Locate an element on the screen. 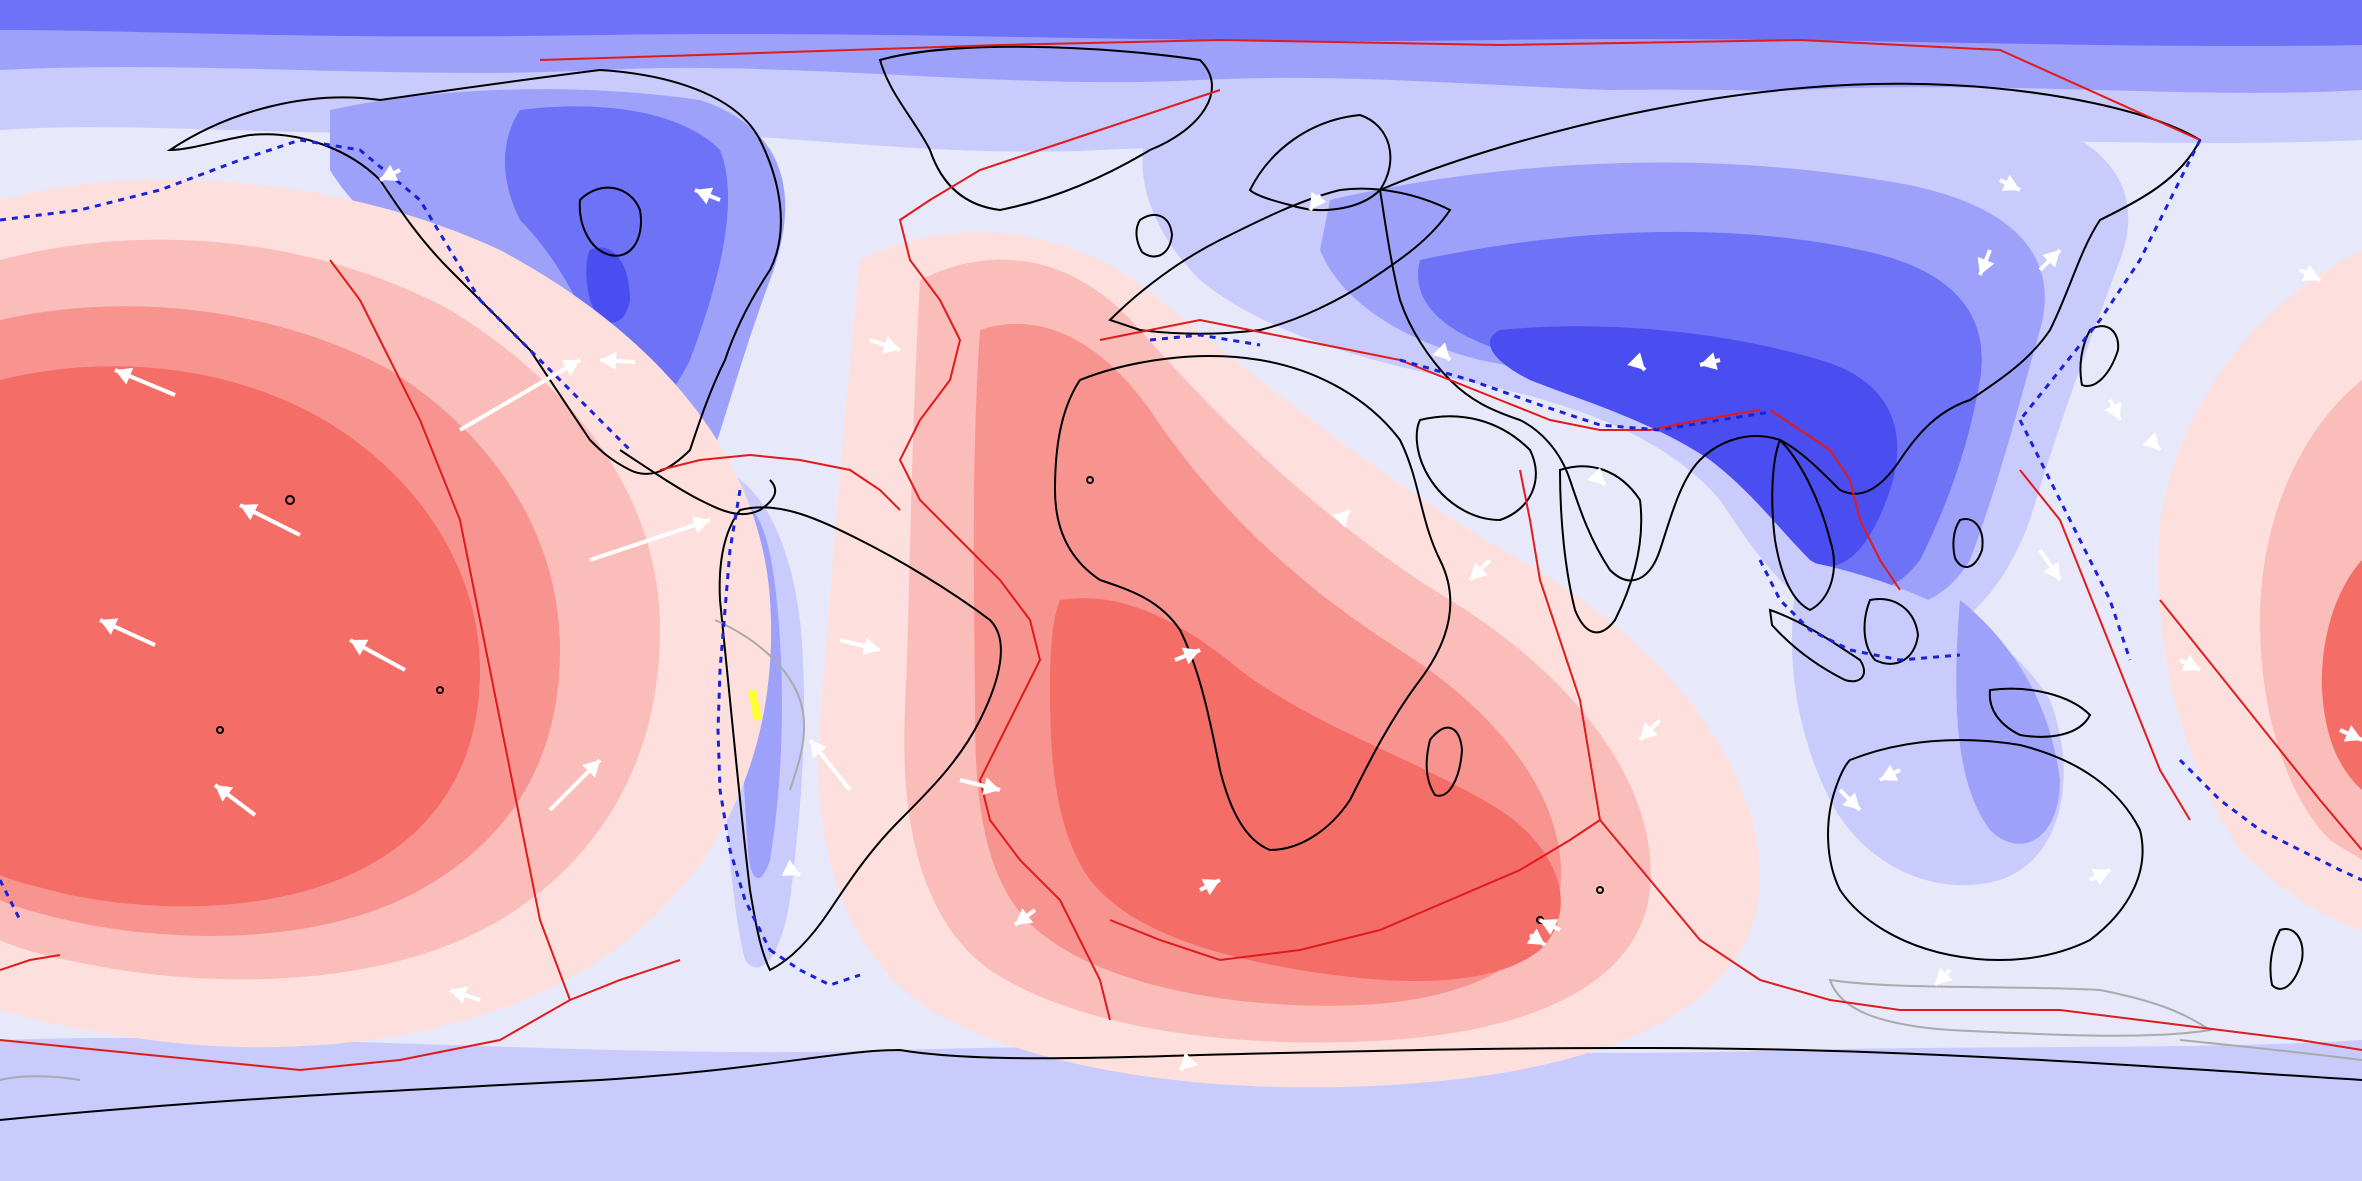 The width and height of the screenshot is (2362, 1181). plate-boundary-southwest-indian is located at coordinates (1355, 890).